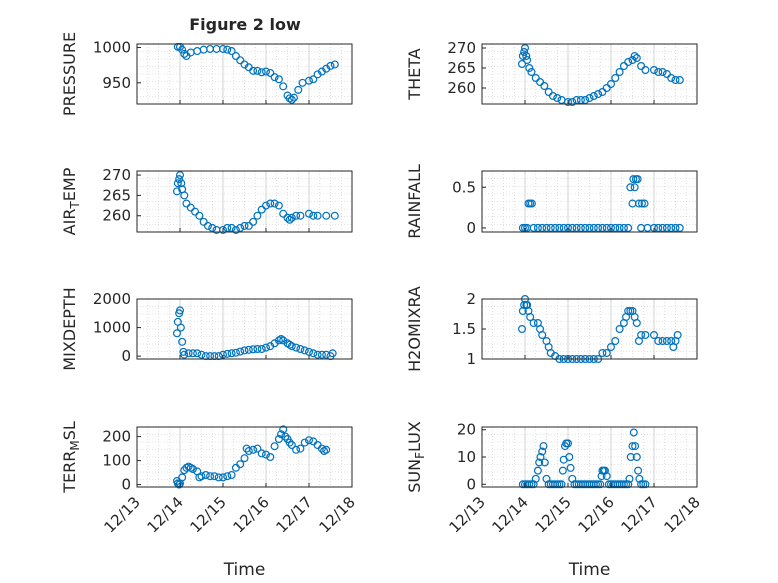 The height and width of the screenshot is (583, 778). I want to click on y-tick-label: 1000, so click(112, 328).